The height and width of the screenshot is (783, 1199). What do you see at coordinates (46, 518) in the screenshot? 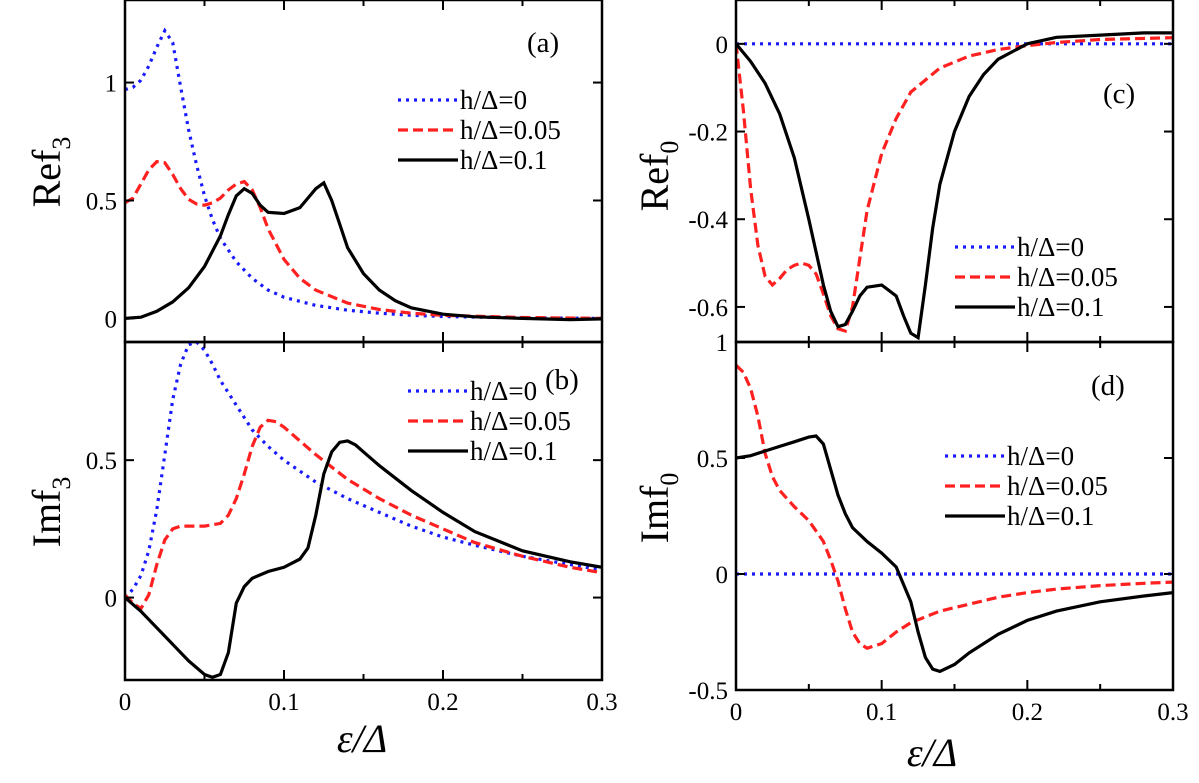
I see `ylabel-main-b: Imf` at bounding box center [46, 518].